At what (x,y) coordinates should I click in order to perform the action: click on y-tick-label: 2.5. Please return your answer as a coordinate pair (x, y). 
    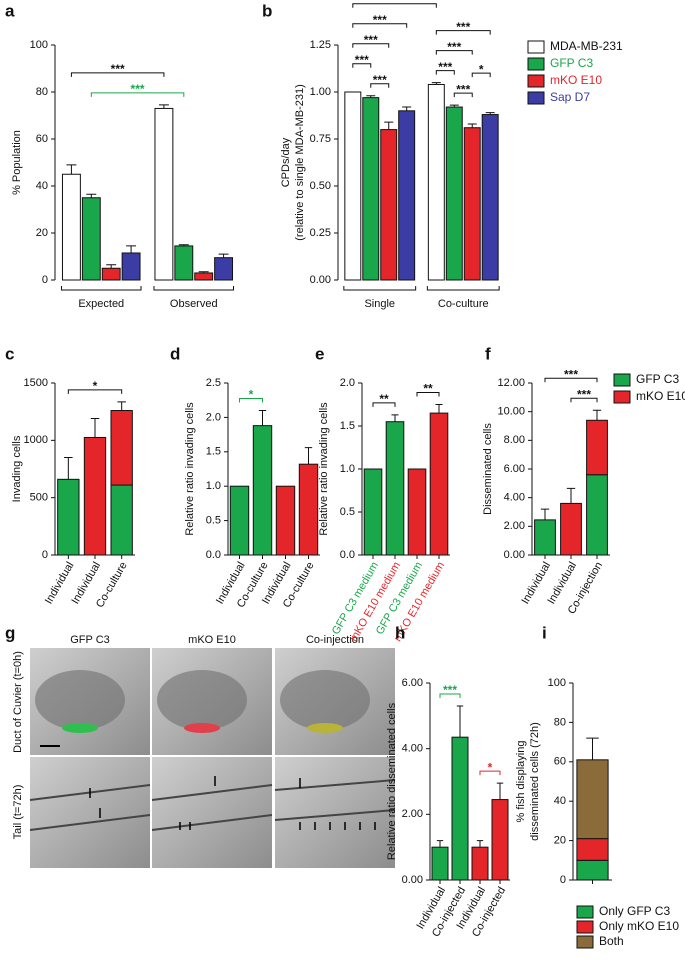
    Looking at the image, I should click on (213, 383).